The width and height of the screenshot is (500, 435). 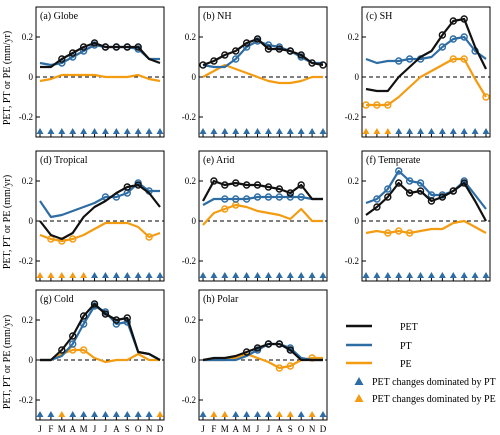 I want to click on x-tick-label: M, so click(x=225, y=429).